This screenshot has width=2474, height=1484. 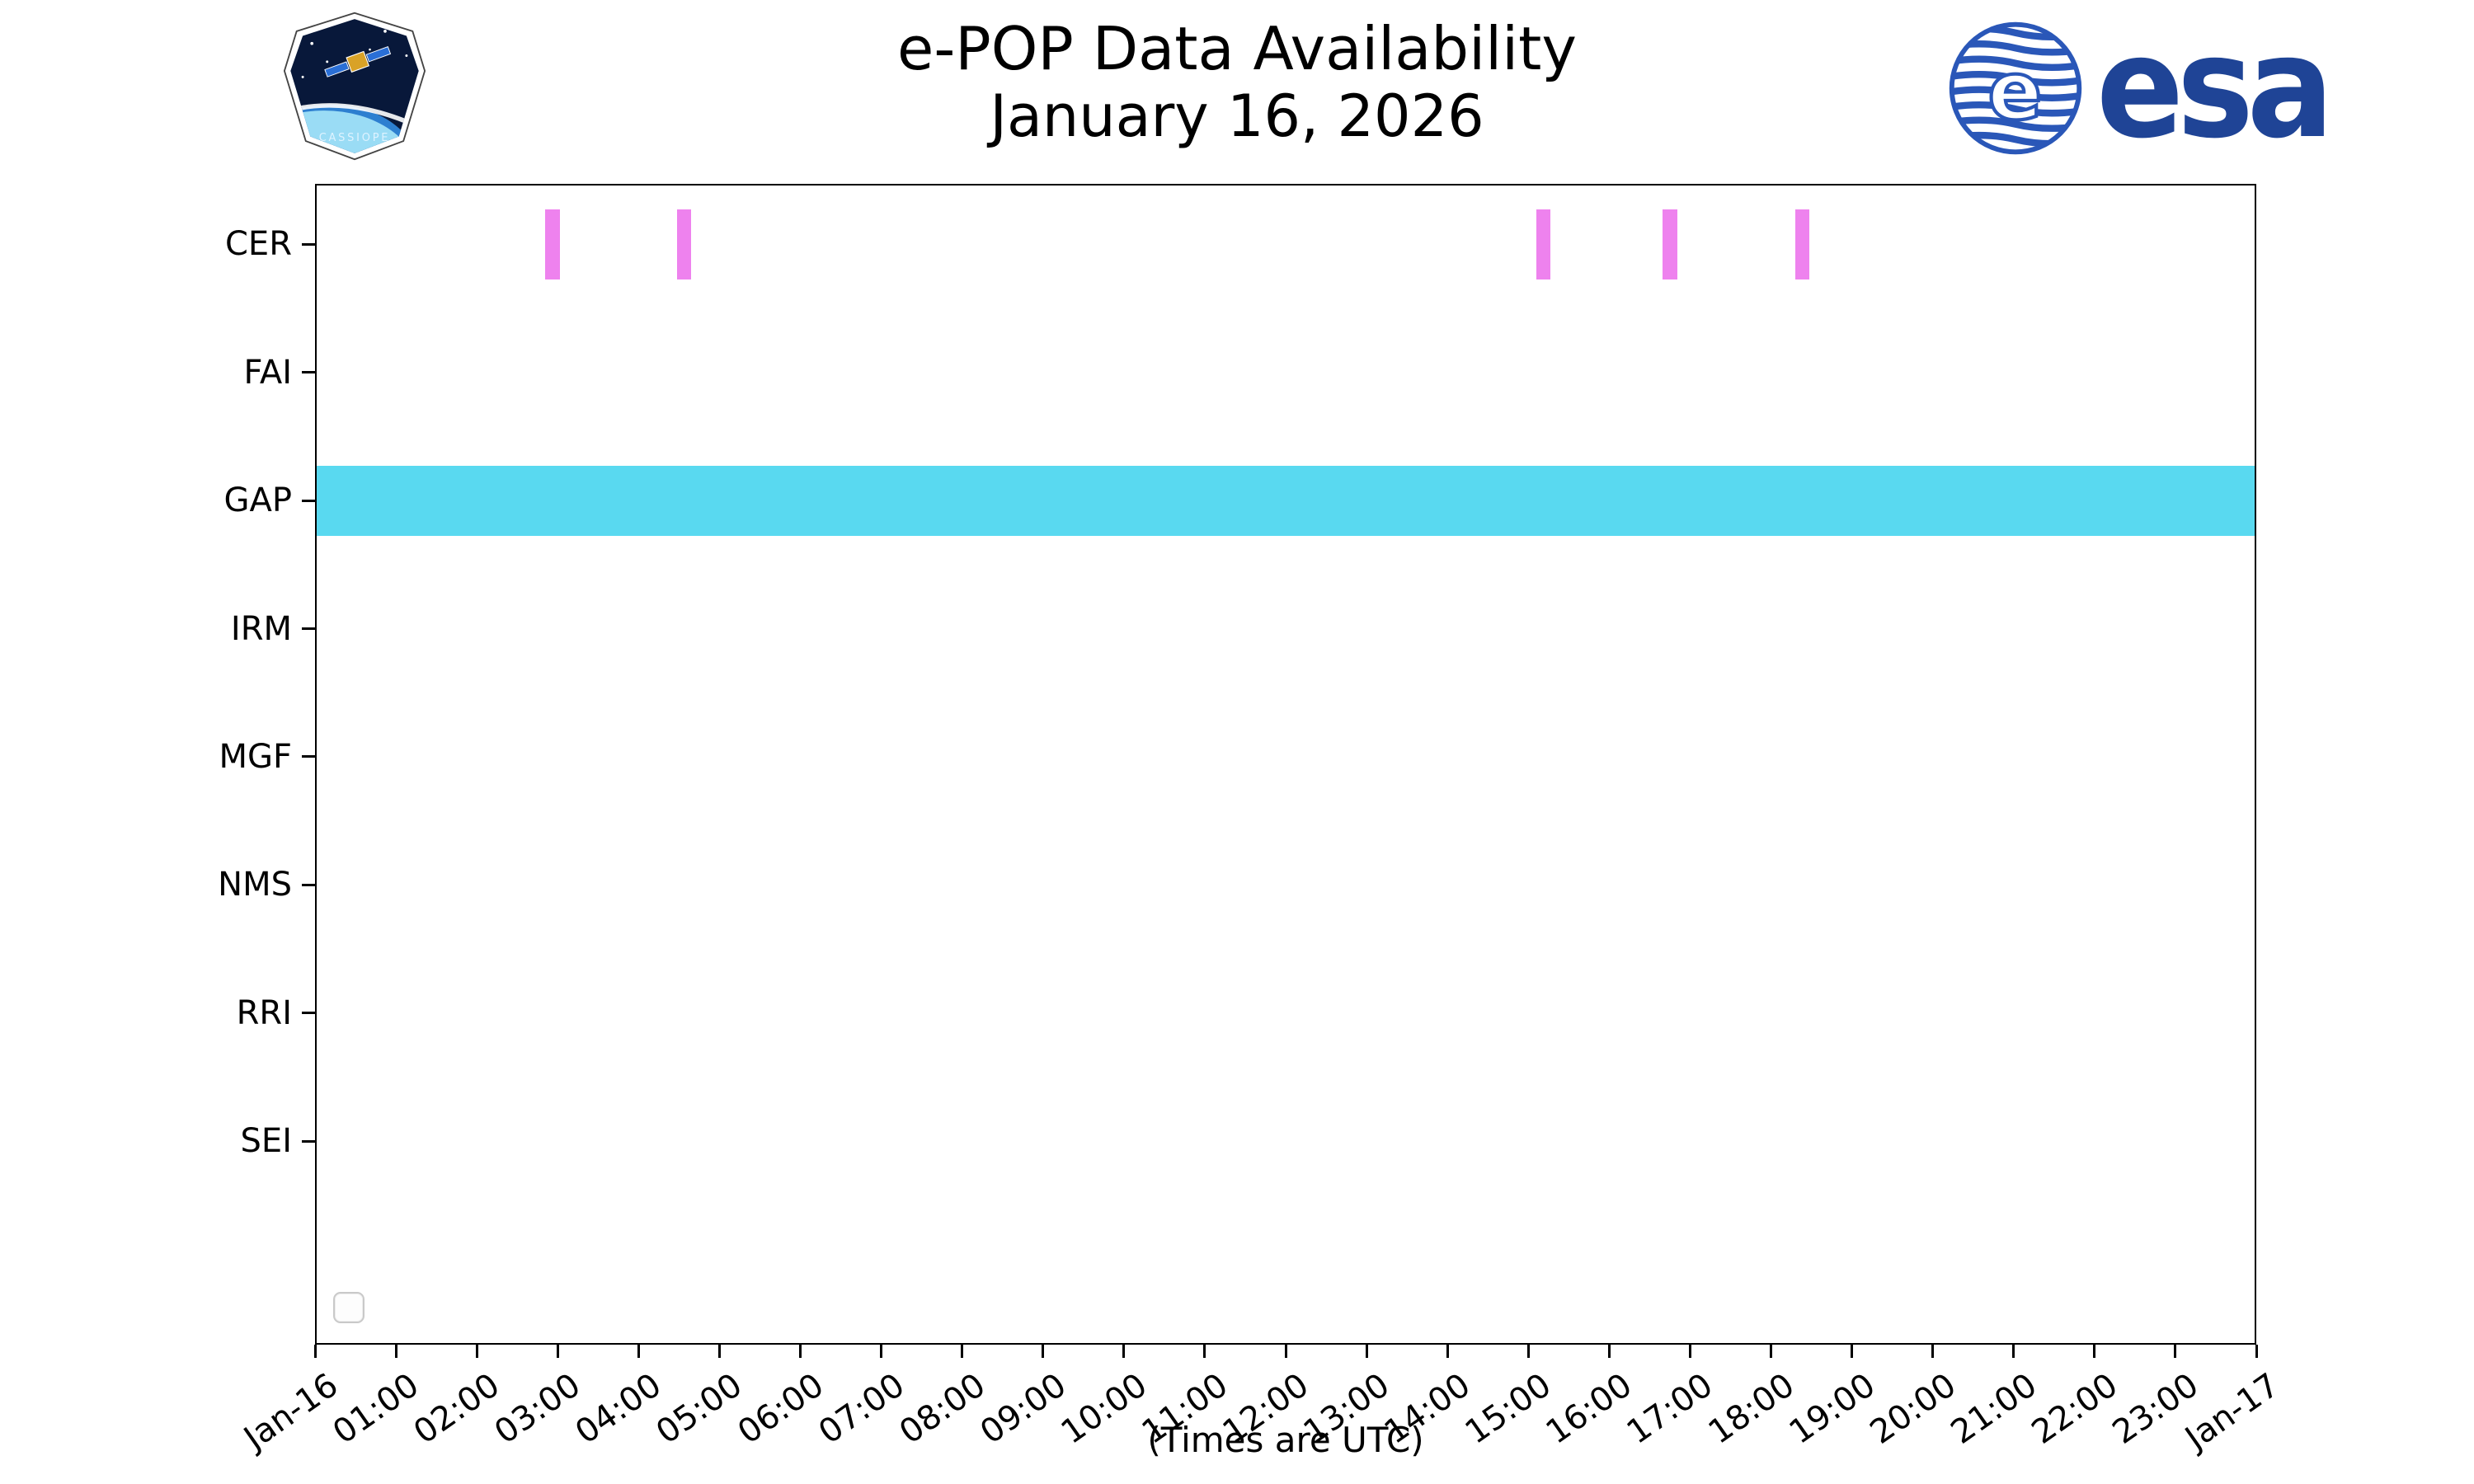 What do you see at coordinates (2014, 91) in the screenshot?
I see `svg-text: e` at bounding box center [2014, 91].